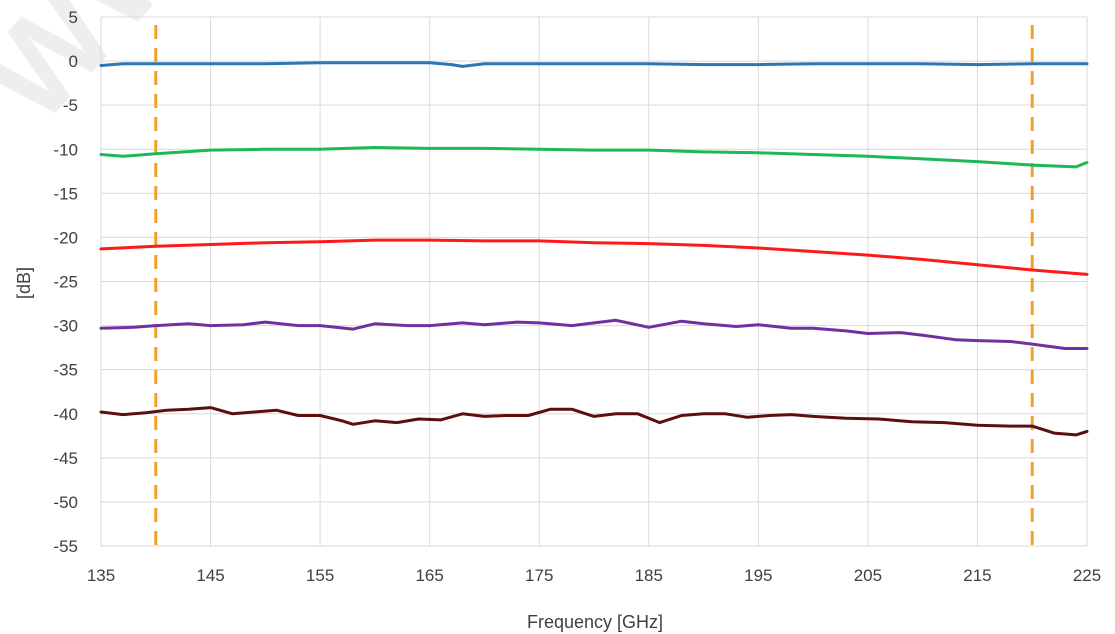 This screenshot has width=1115, height=634. What do you see at coordinates (70, 105) in the screenshot?
I see `y-tick-label: -5` at bounding box center [70, 105].